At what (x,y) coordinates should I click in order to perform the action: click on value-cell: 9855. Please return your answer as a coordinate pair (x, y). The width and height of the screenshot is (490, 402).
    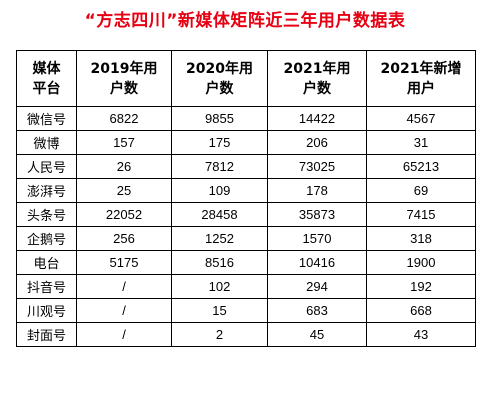
    Looking at the image, I should click on (219, 118).